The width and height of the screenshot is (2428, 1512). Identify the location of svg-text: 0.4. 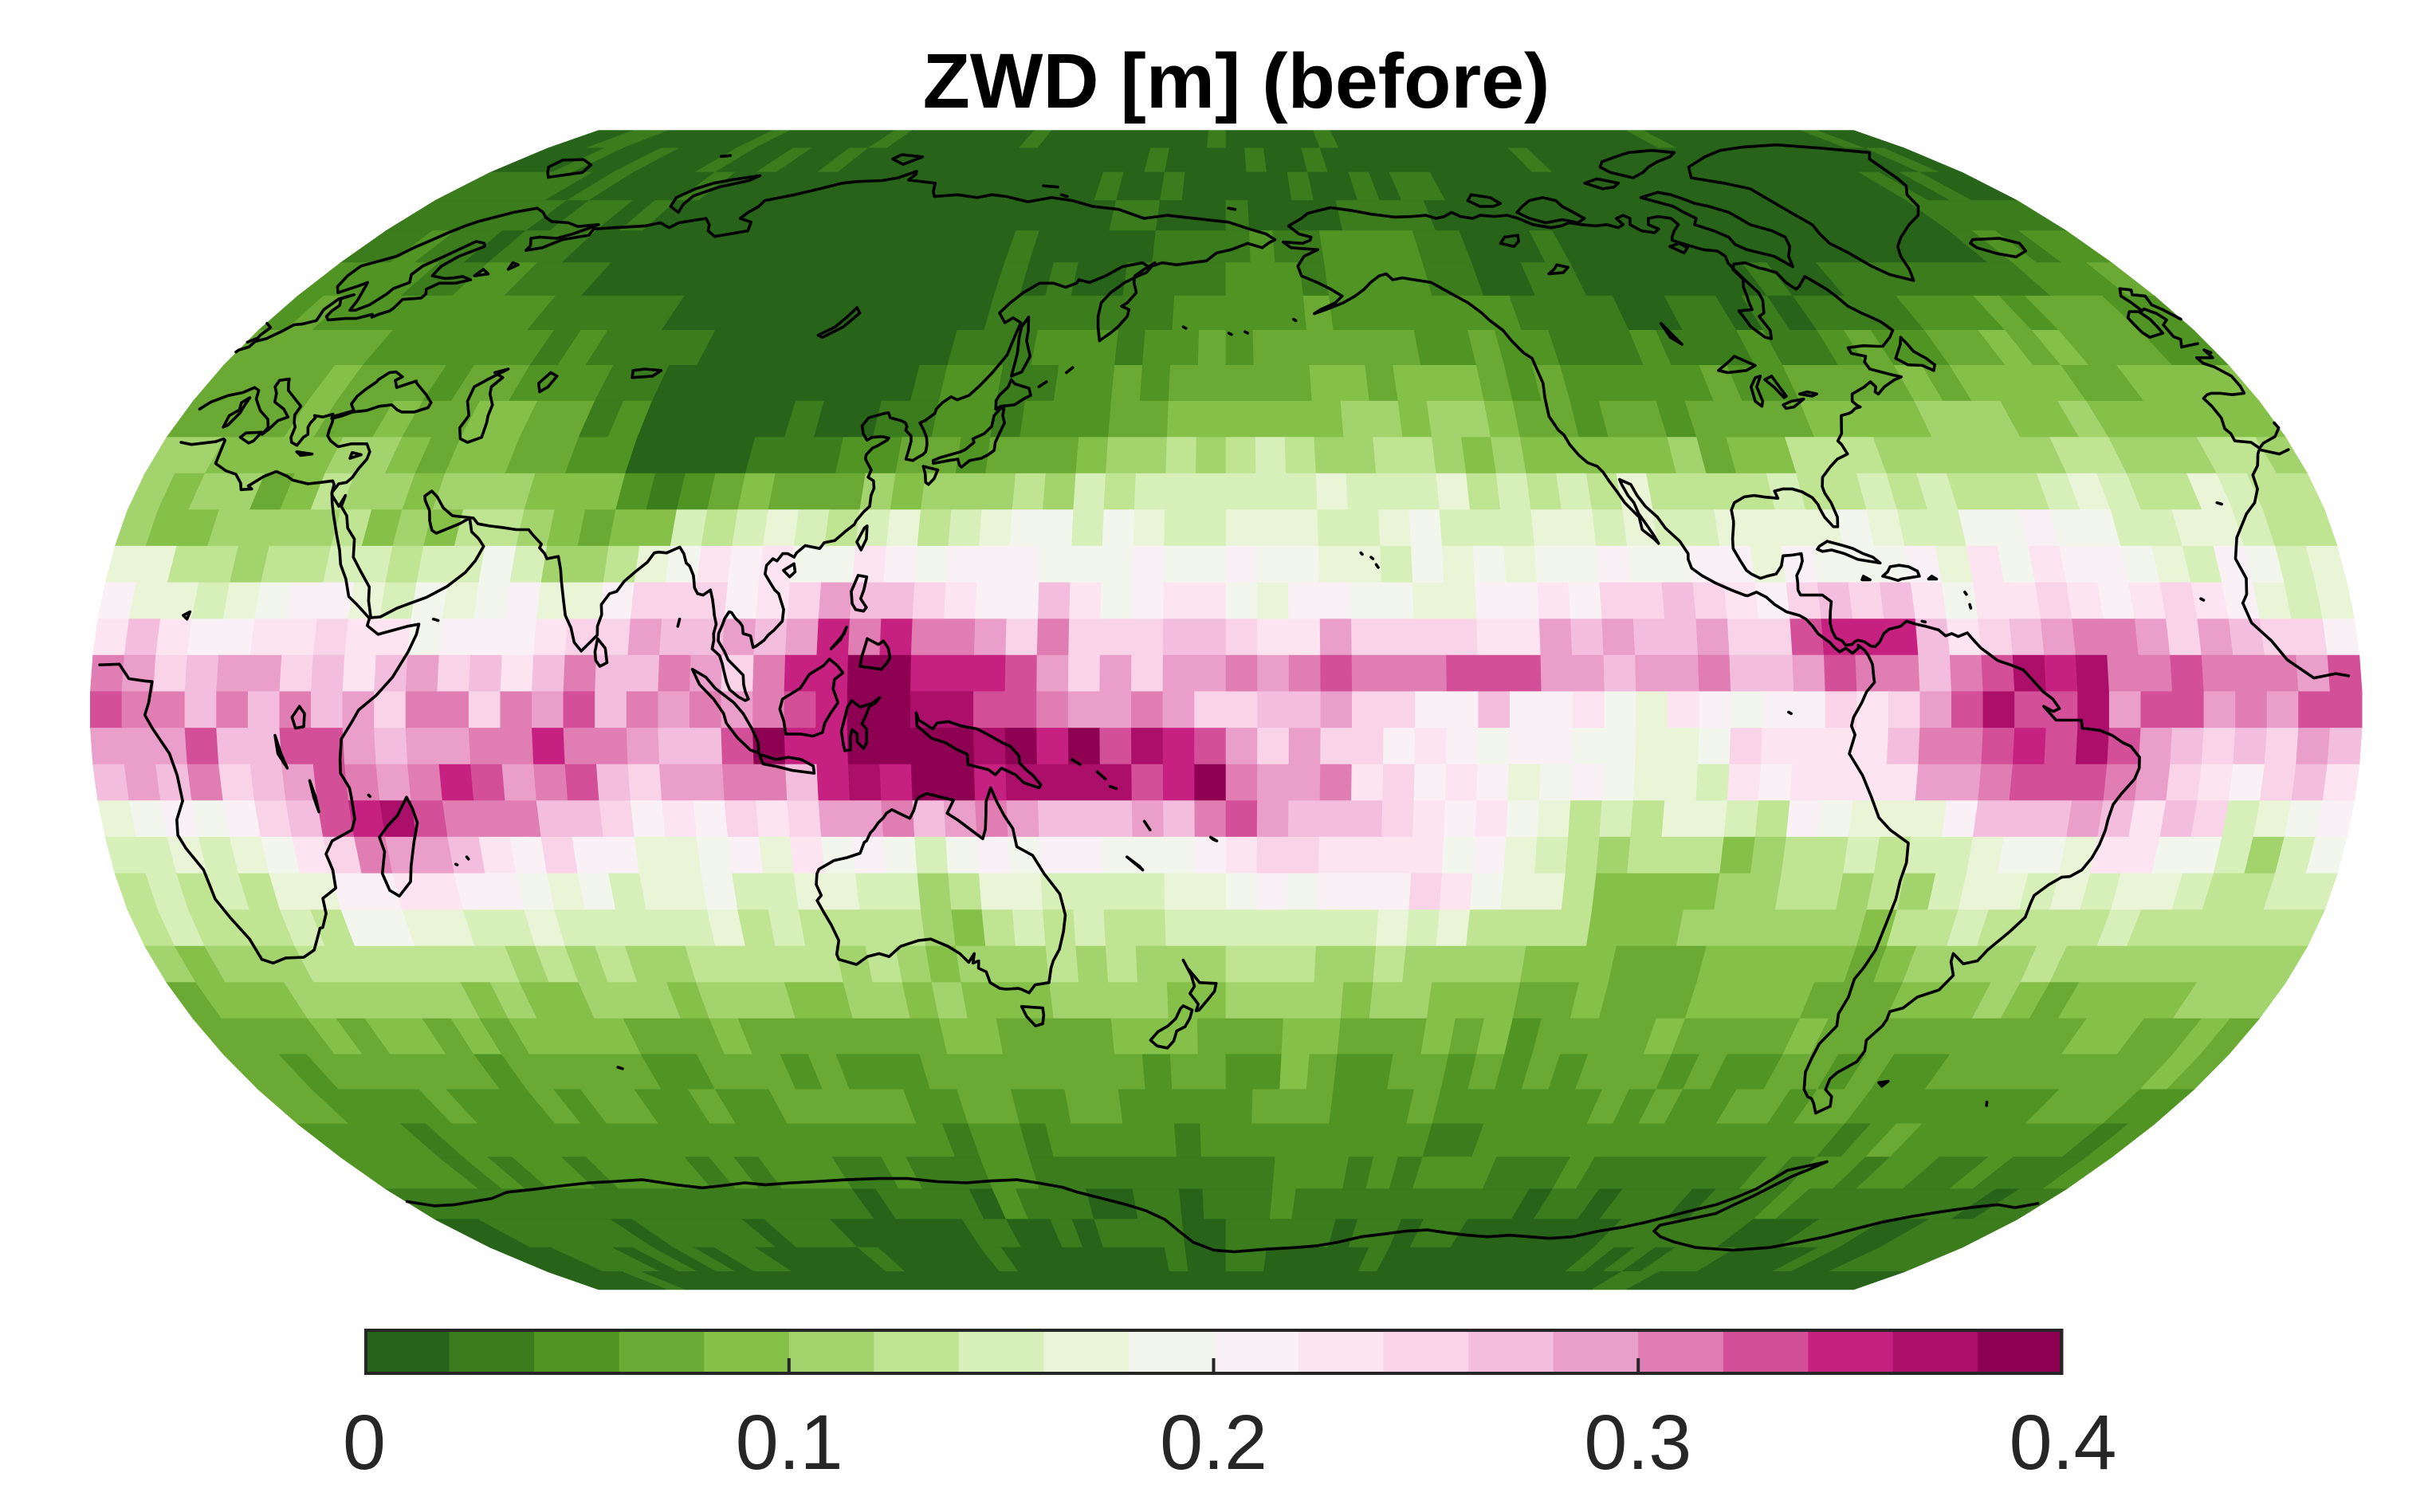
(2063, 1442).